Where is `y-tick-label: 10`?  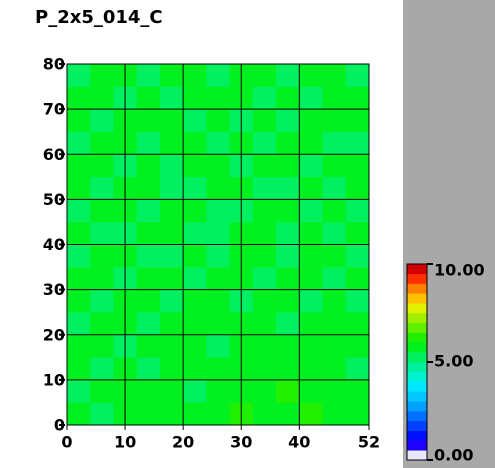 y-tick-label: 10 is located at coordinates (54, 379).